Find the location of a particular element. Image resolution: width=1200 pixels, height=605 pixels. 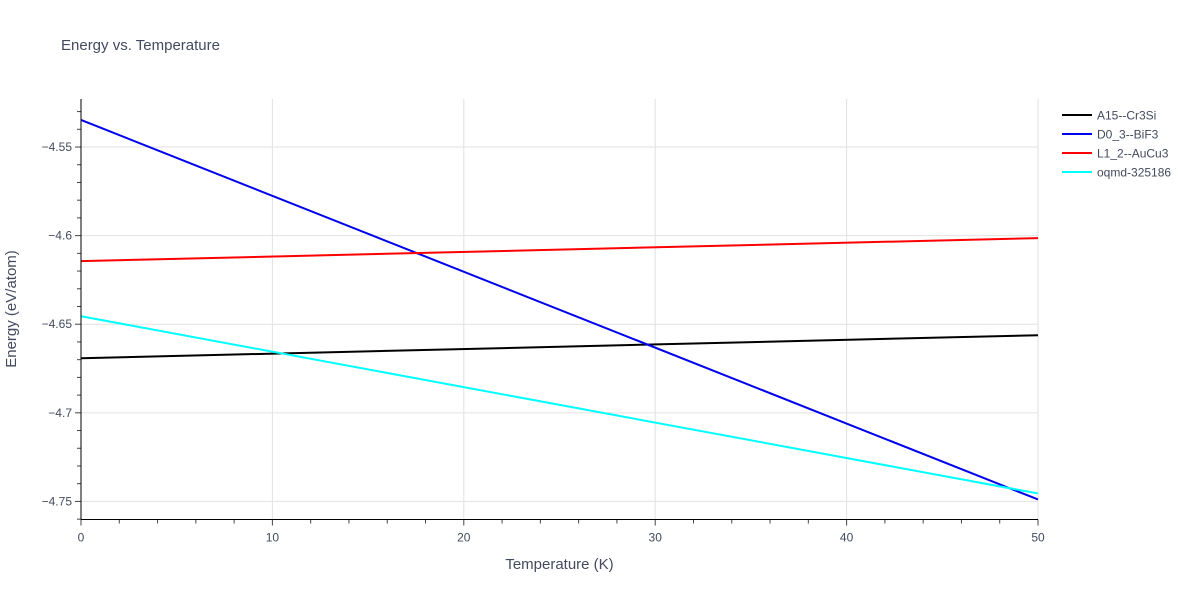

y-tick-label: −4.55 is located at coordinates (57, 147).